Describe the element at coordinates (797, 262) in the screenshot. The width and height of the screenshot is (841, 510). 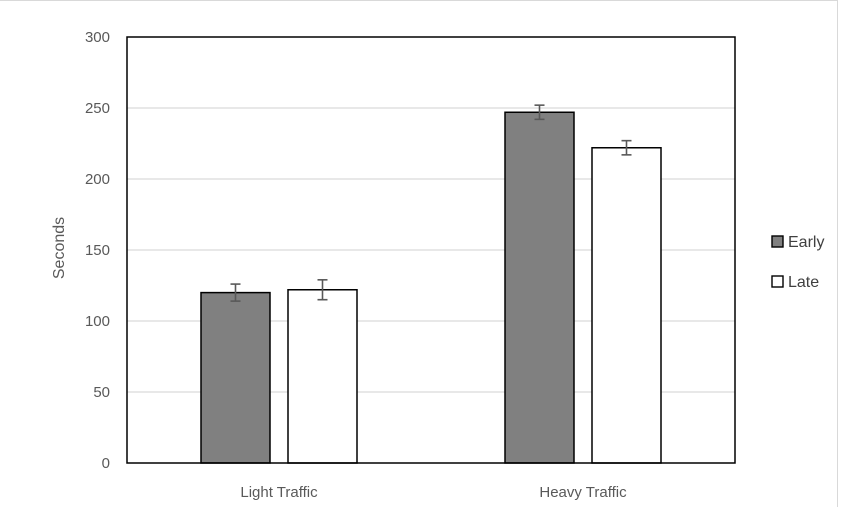
I see `legend: Early Late` at that location.